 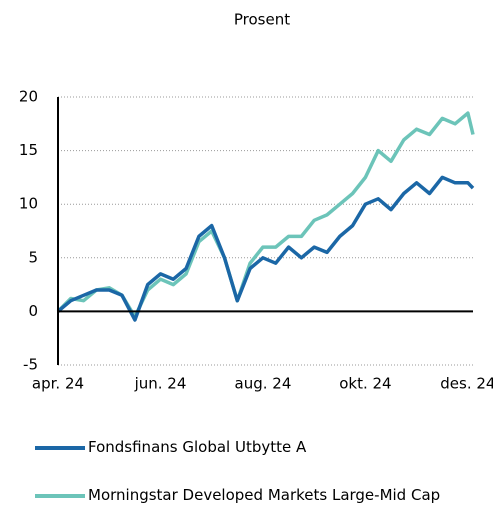 What do you see at coordinates (33, 257) in the screenshot?
I see `y-tick-label: 5` at bounding box center [33, 257].